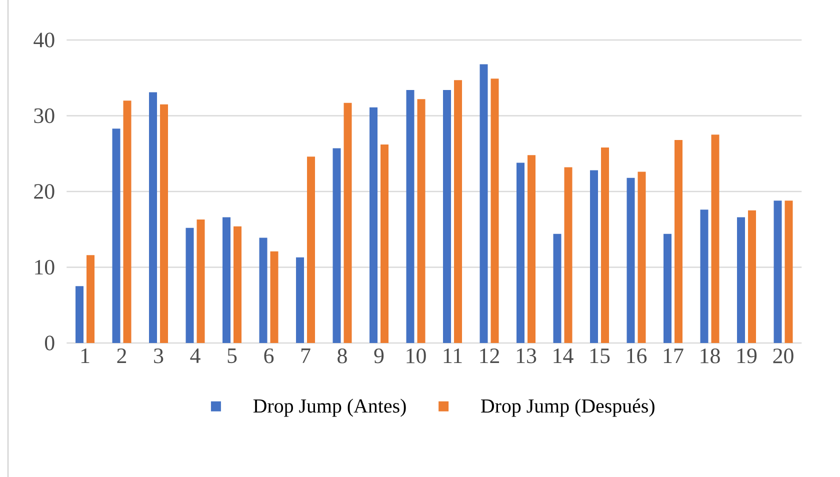  What do you see at coordinates (329, 407) in the screenshot?
I see `legend-label: Drop Jump (Antes)` at bounding box center [329, 407].